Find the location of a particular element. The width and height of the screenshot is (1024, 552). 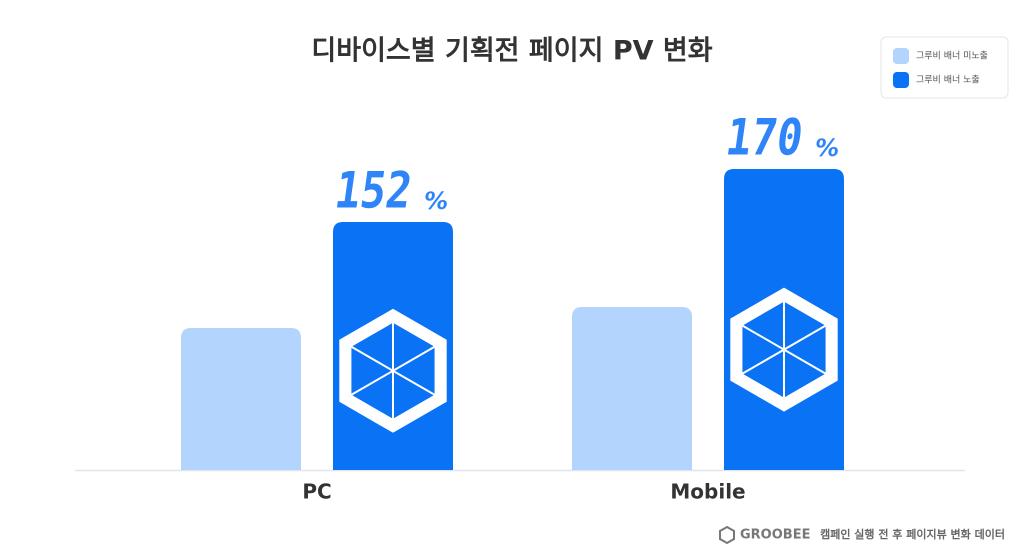

source-text: 캠페인 실행 전 후 페이지뷰 변화 데이터 is located at coordinates (912, 534).